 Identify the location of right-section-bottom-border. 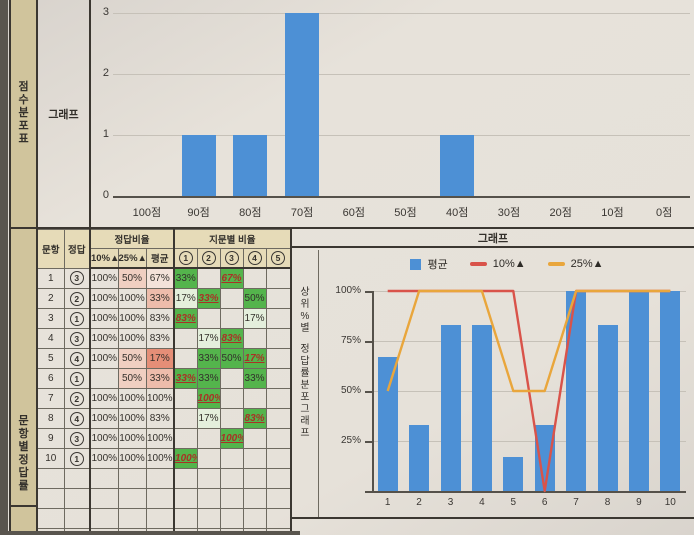
(493, 518).